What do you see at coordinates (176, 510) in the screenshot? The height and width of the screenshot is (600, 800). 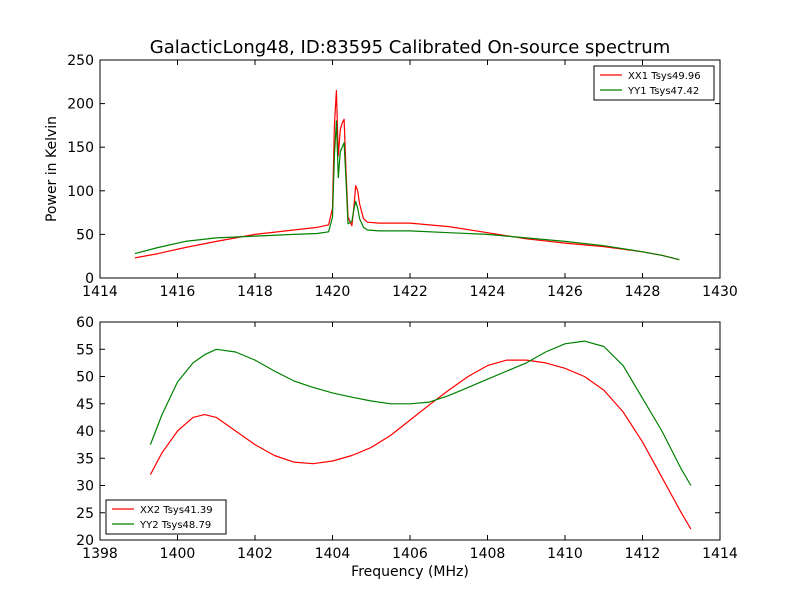 I see `legend-label: XX2 Tsys41.39` at bounding box center [176, 510].